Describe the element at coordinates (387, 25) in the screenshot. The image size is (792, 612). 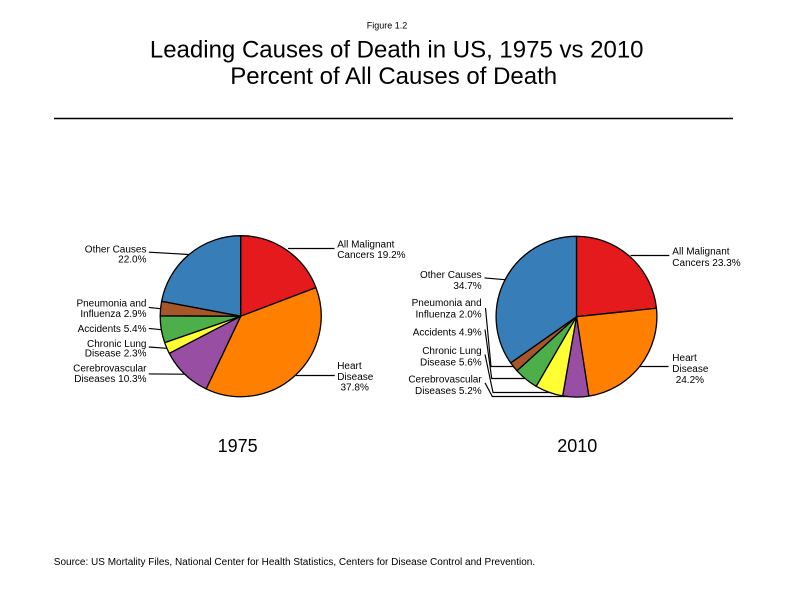
I see `svg-text: Figure 1.2` at that location.